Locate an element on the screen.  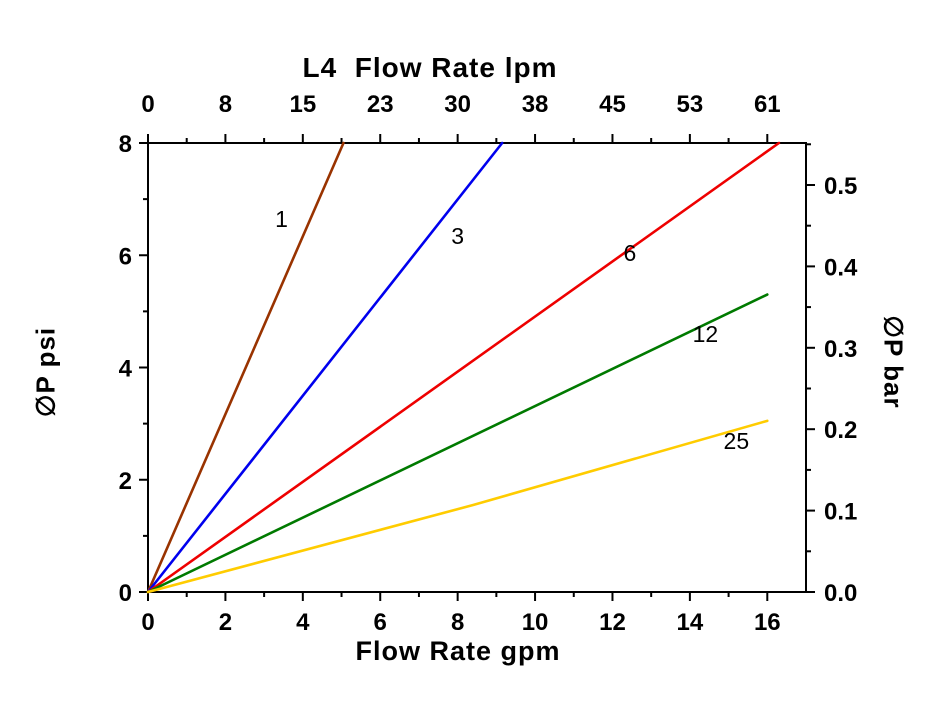
bar-tick-label: 0.0 is located at coordinates (840, 593).